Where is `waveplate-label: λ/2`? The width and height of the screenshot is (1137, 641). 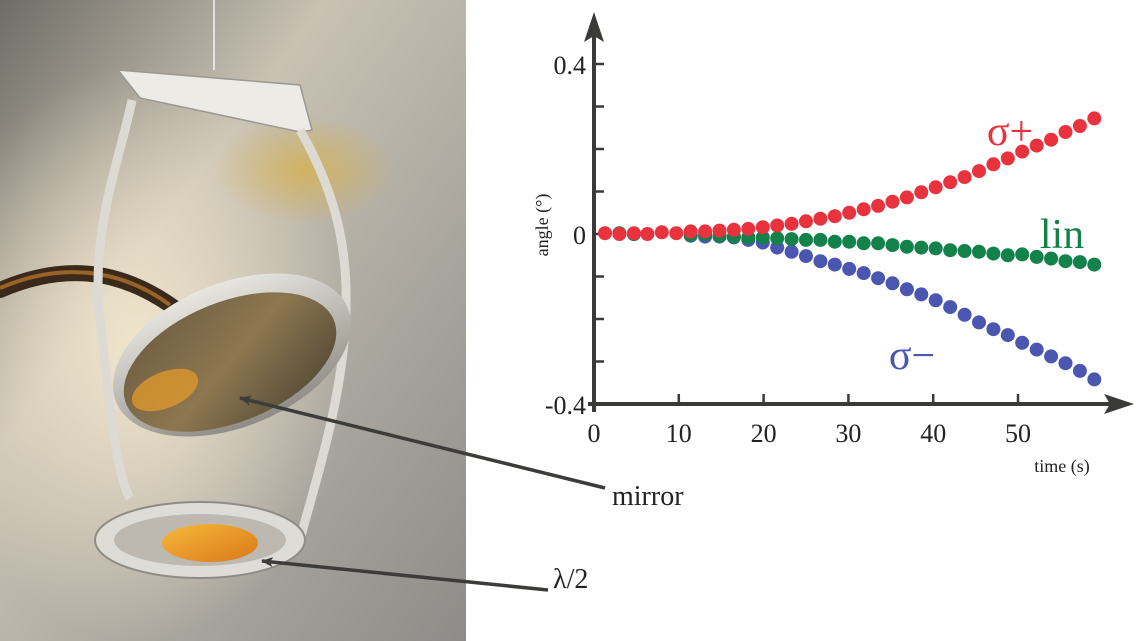
waveplate-label: λ/2 is located at coordinates (570, 579).